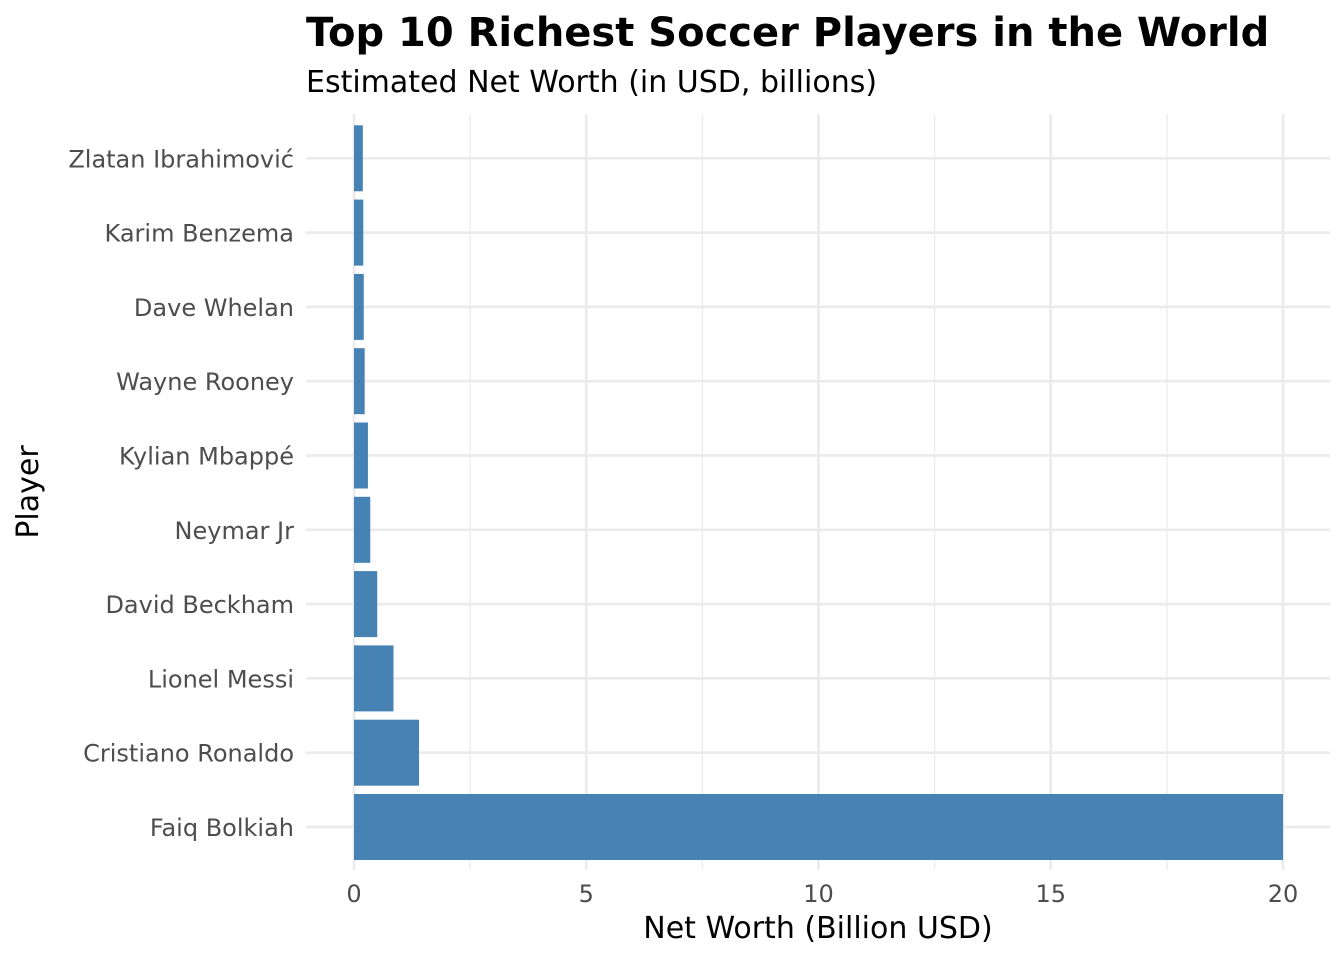 The image size is (1344, 960). Describe the element at coordinates (205, 382) in the screenshot. I see `y-tick-label: Wayne Rooney` at that location.